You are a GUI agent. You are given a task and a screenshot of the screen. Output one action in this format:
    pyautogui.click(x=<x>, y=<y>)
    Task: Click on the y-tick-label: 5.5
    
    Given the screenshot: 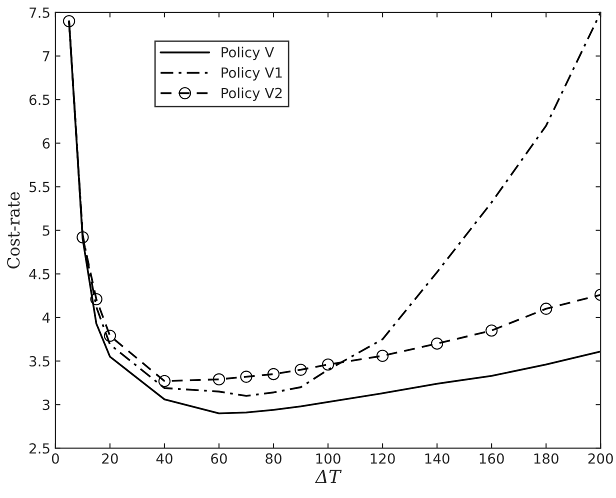 What is the action you would take?
    pyautogui.click(x=40, y=187)
    